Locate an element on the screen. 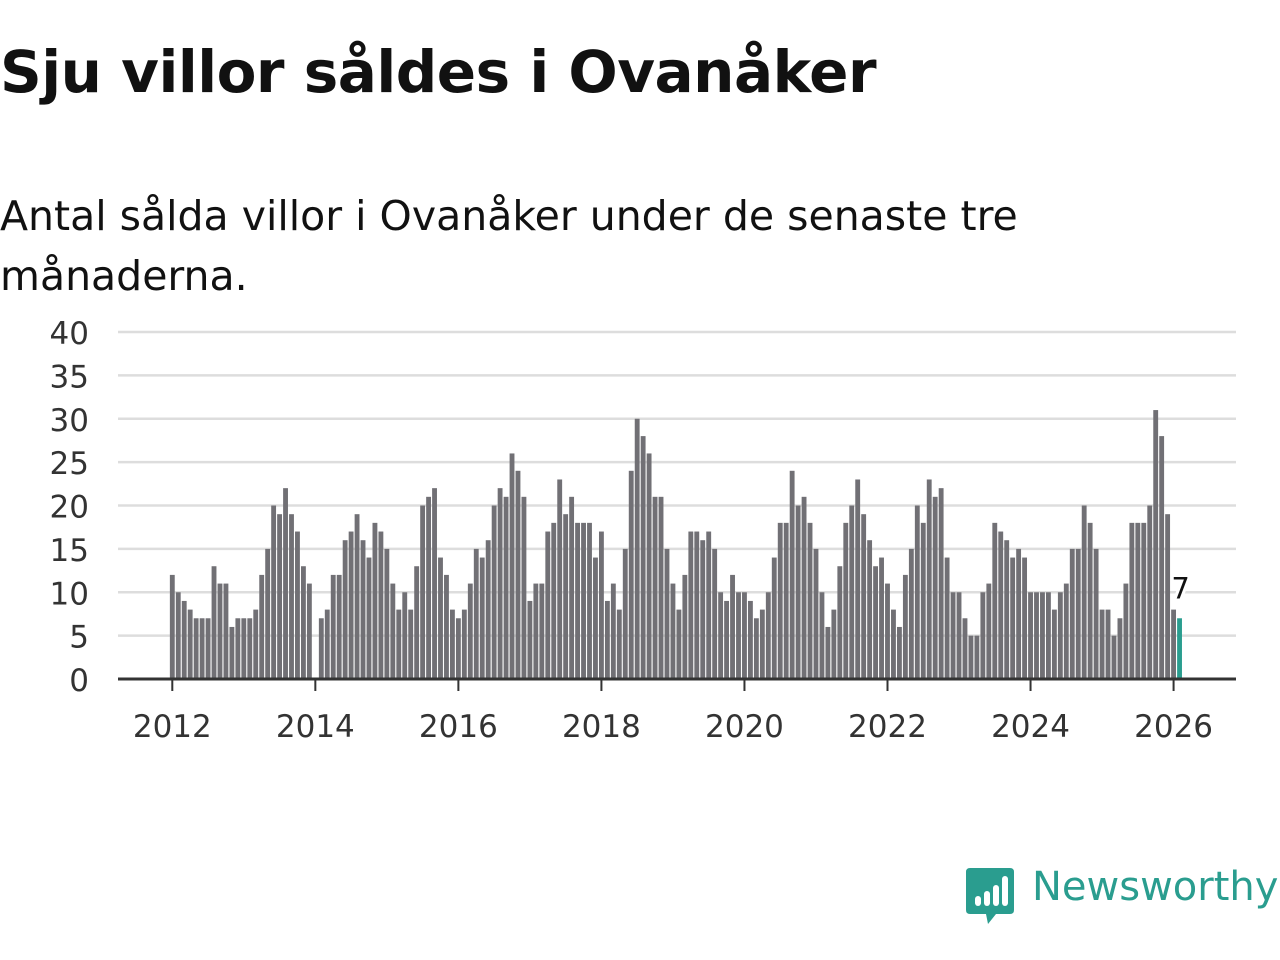 The image size is (1280, 960). y-tick-label: 25 is located at coordinates (69, 464).